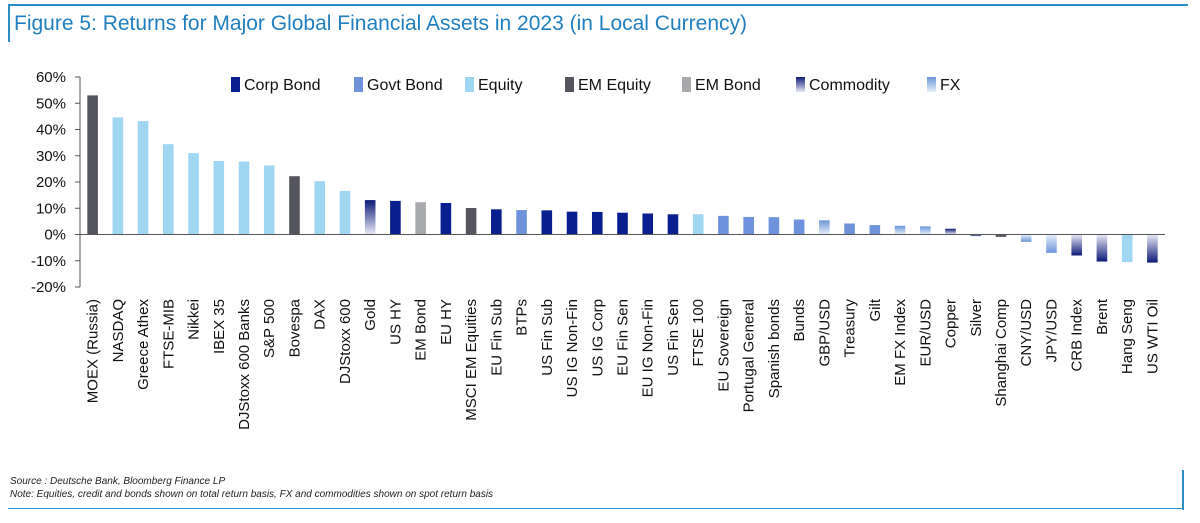 The image size is (1200, 523). I want to click on x-tick-label: IBEX 35, so click(219, 326).